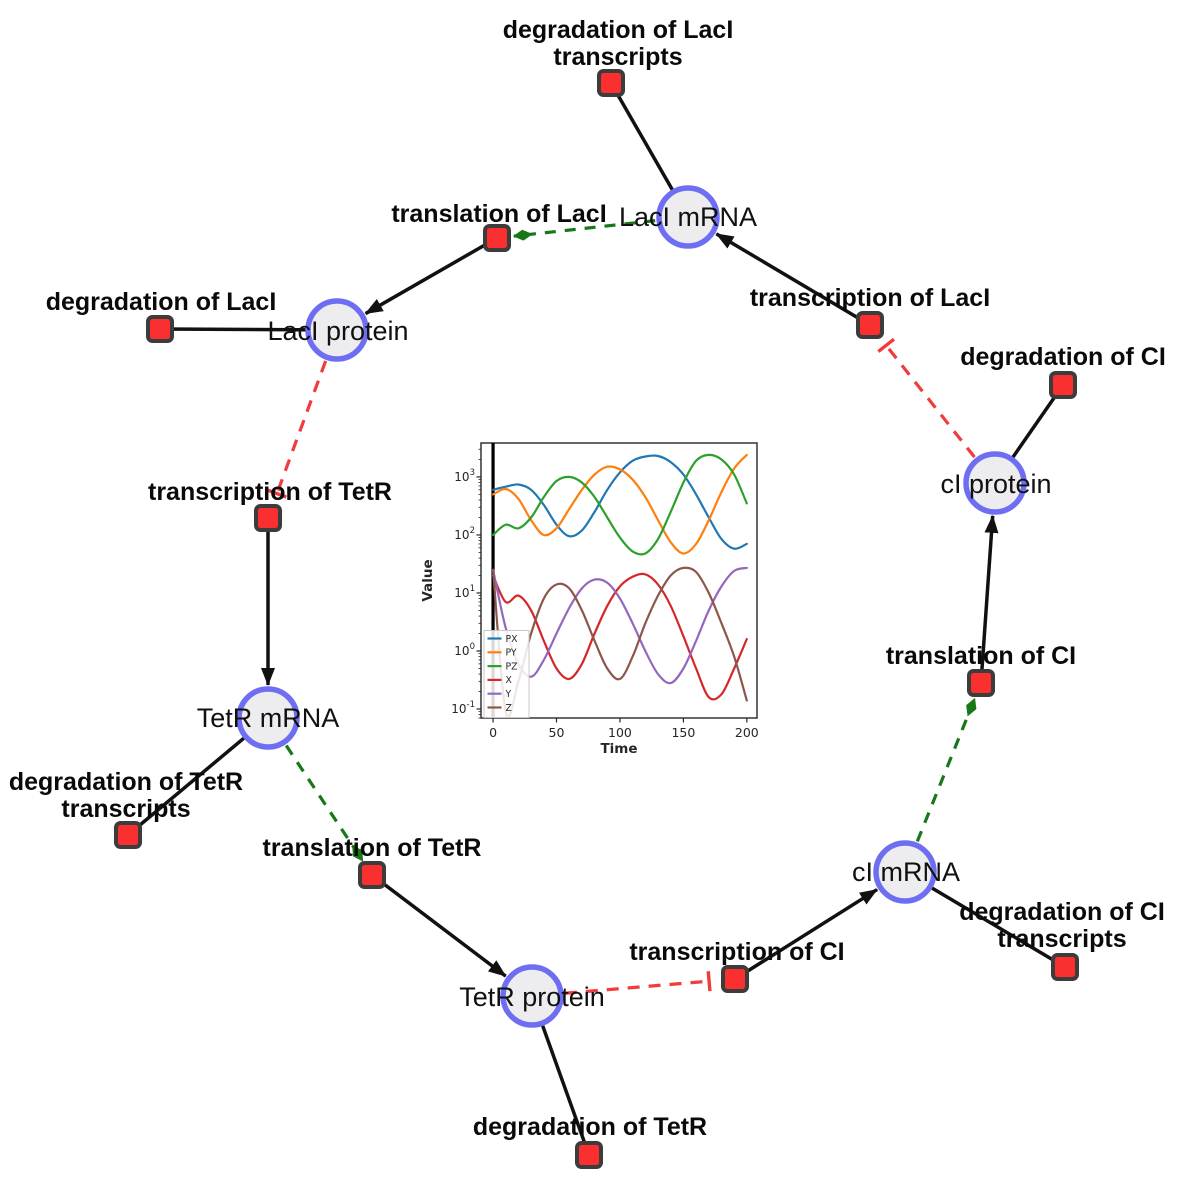  Describe the element at coordinates (512, 666) in the screenshot. I see `plot-legend-label: PZ` at that location.